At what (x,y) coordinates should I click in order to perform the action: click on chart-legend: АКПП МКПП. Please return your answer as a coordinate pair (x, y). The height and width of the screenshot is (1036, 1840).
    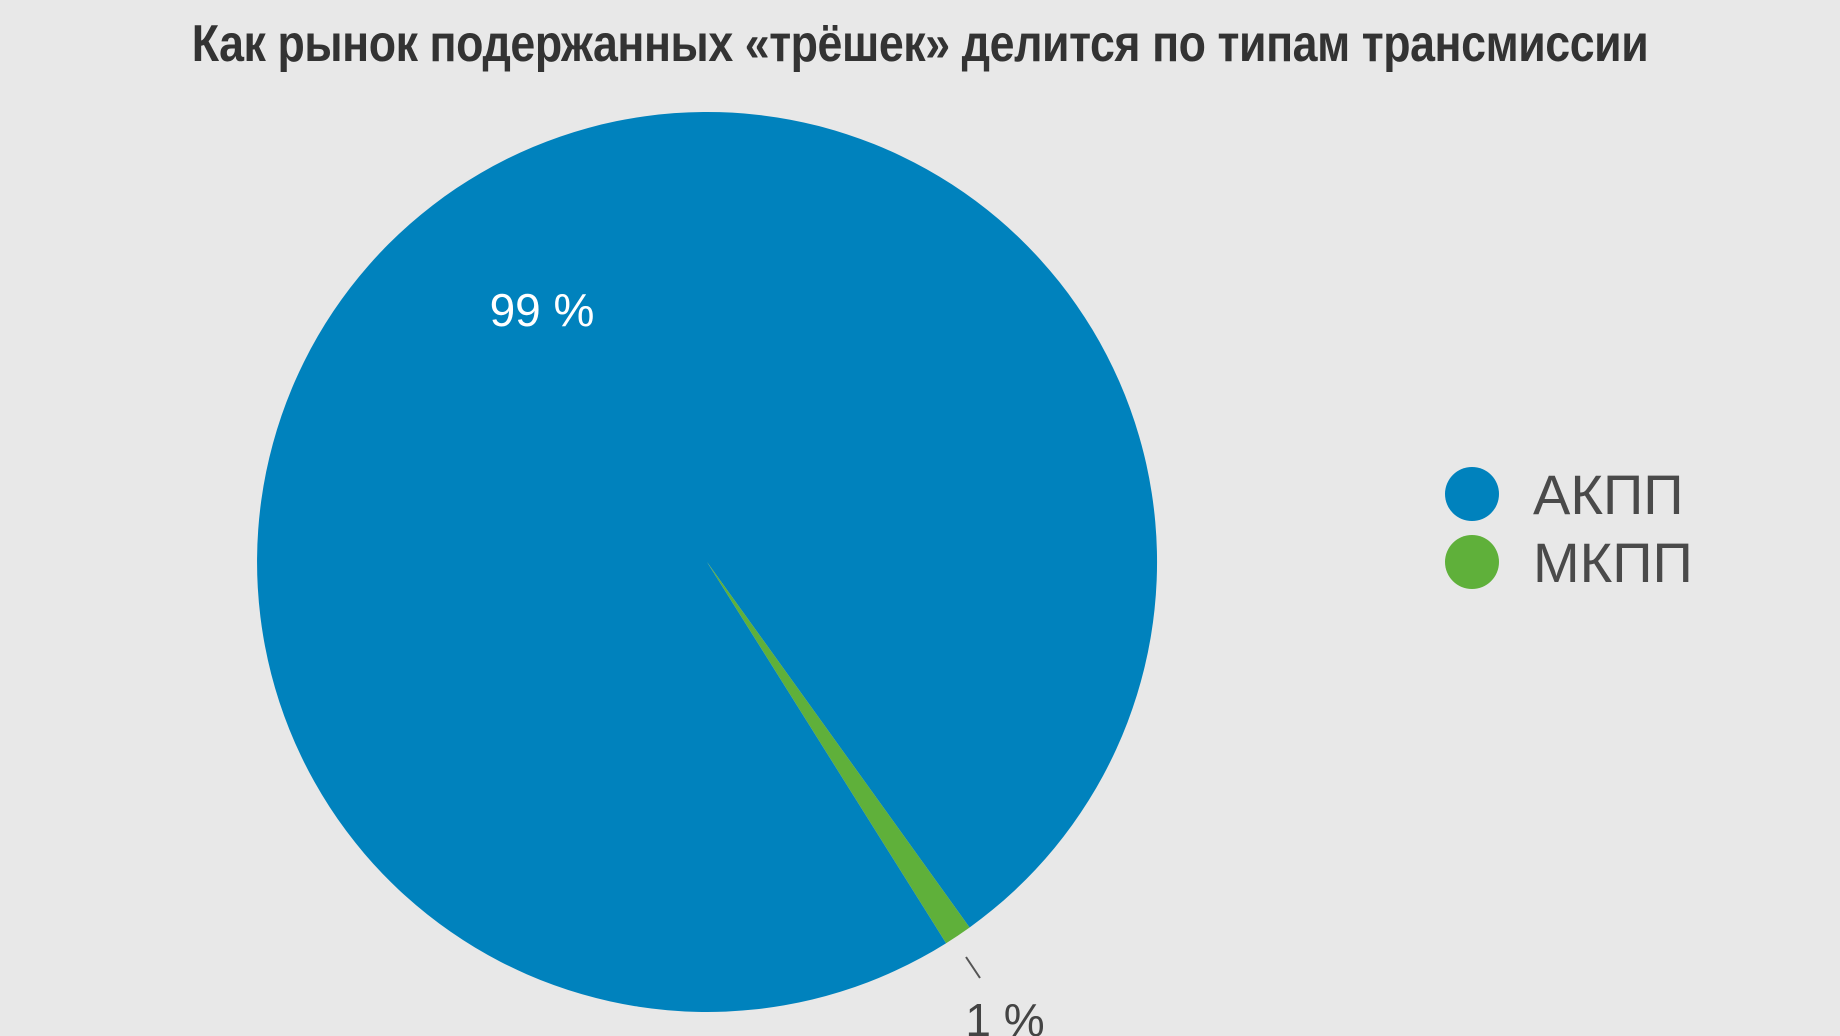
    Looking at the image, I should click on (1569, 528).